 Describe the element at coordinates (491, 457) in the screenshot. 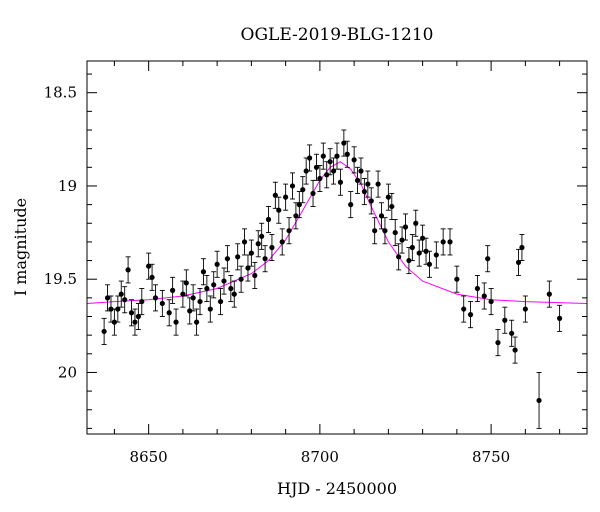

I see `x-tick-label: 8750` at that location.